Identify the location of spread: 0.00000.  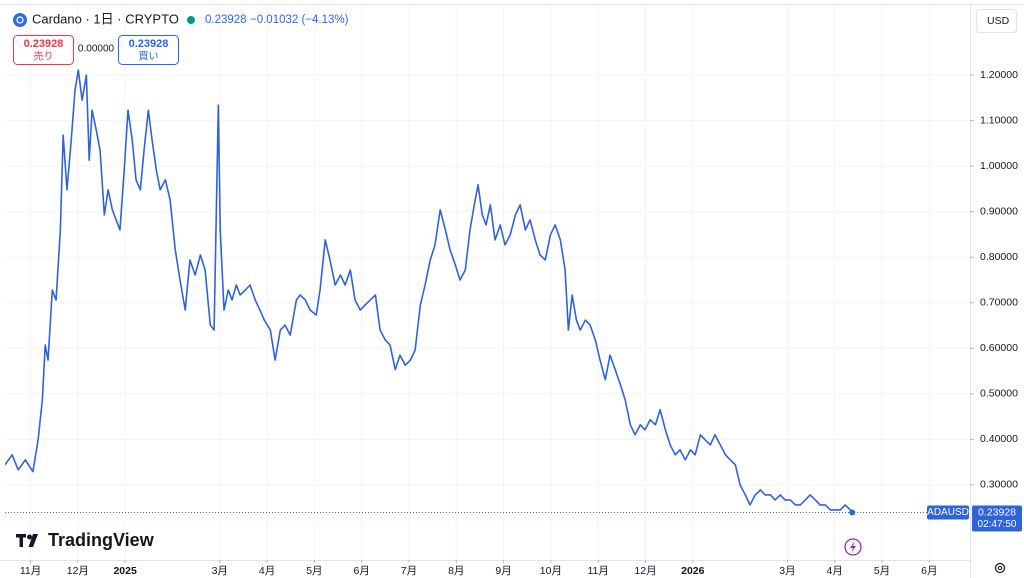
(96, 49).